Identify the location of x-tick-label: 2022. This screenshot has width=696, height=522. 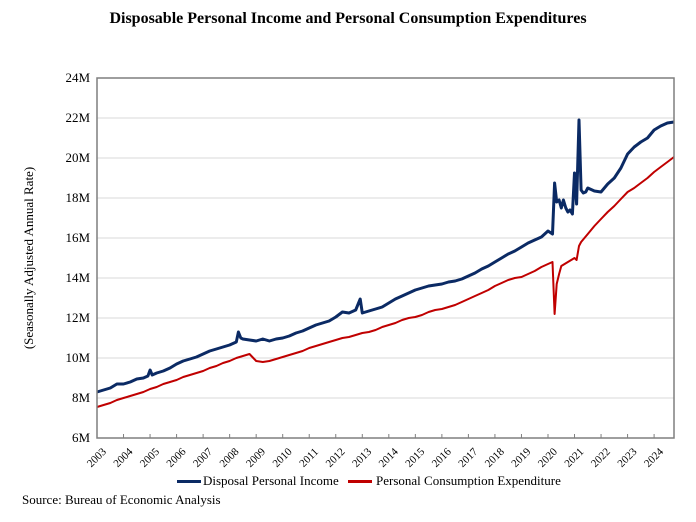
(601, 458).